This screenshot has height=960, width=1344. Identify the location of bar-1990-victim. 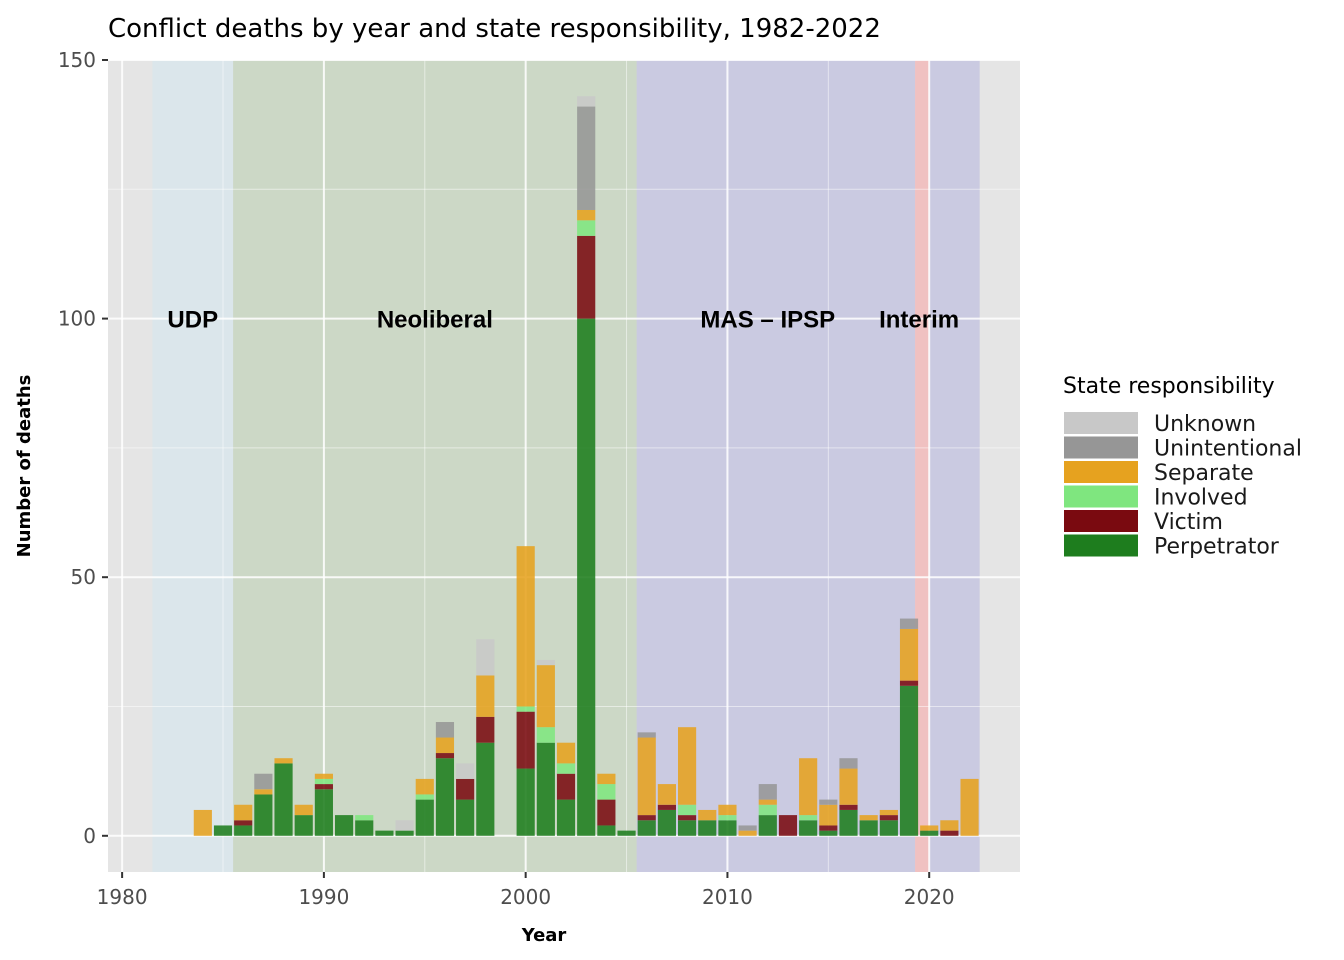
(323, 787).